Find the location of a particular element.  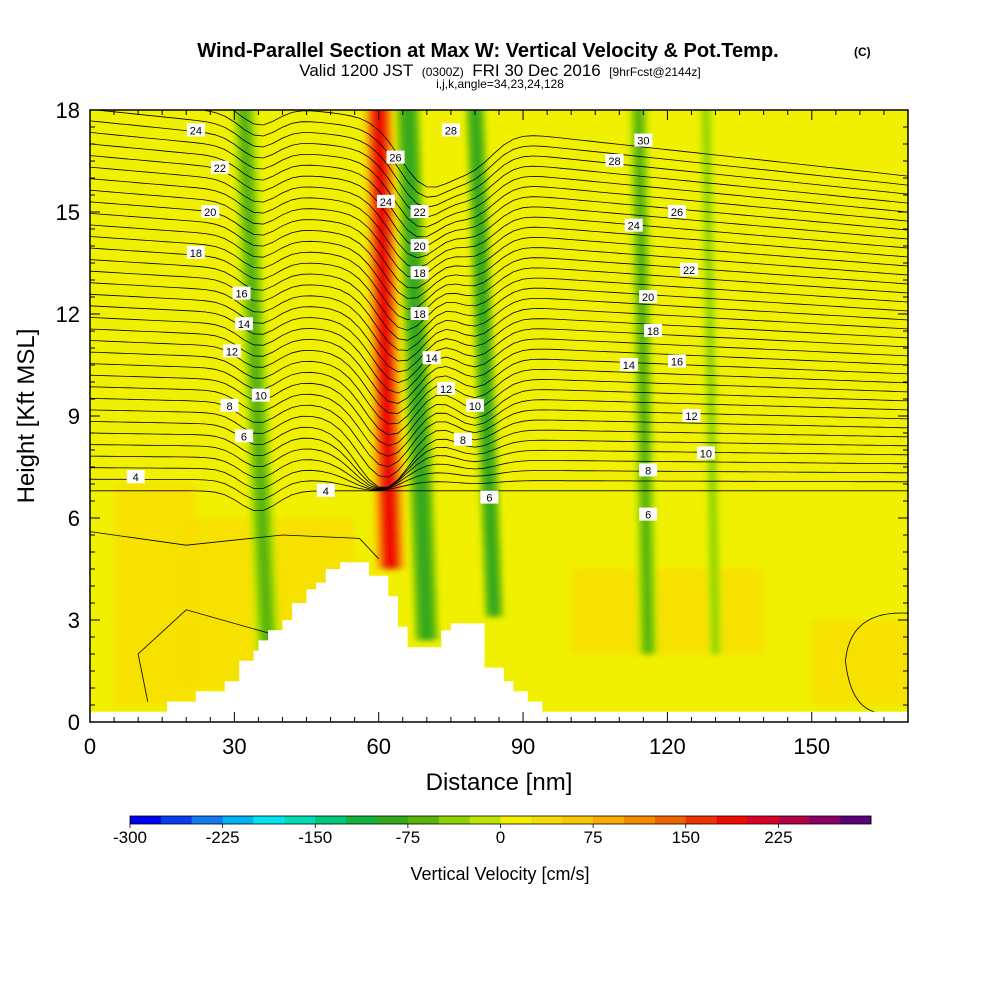

contour-label: 28 is located at coordinates (451, 131).